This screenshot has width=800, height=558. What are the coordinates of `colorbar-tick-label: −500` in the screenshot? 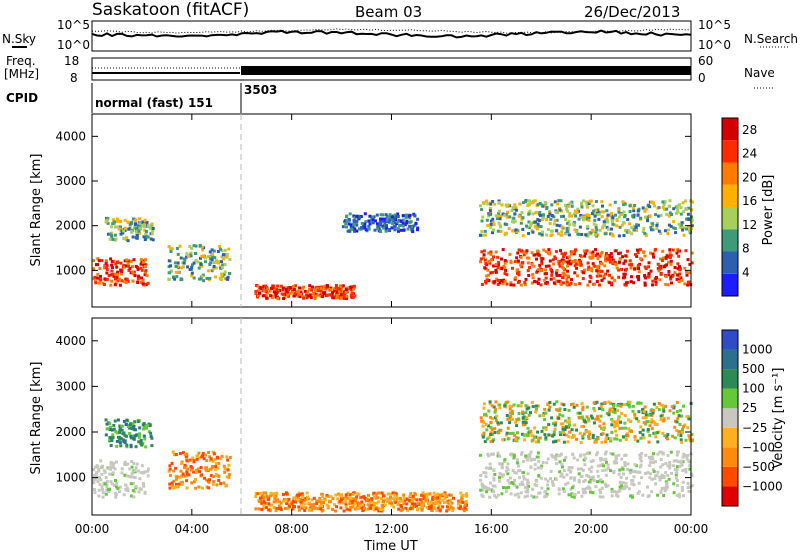 It's located at (758, 467).